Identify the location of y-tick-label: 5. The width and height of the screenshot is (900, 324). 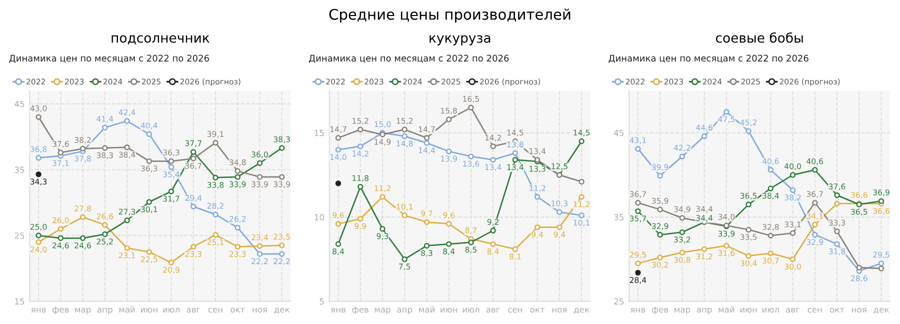
(322, 301).